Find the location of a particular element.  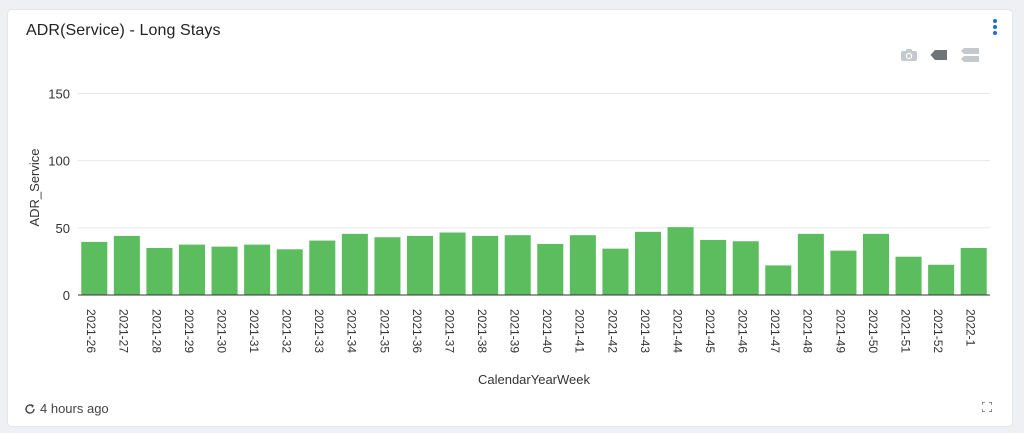

x-tick-label: 2021-40 is located at coordinates (547, 331).